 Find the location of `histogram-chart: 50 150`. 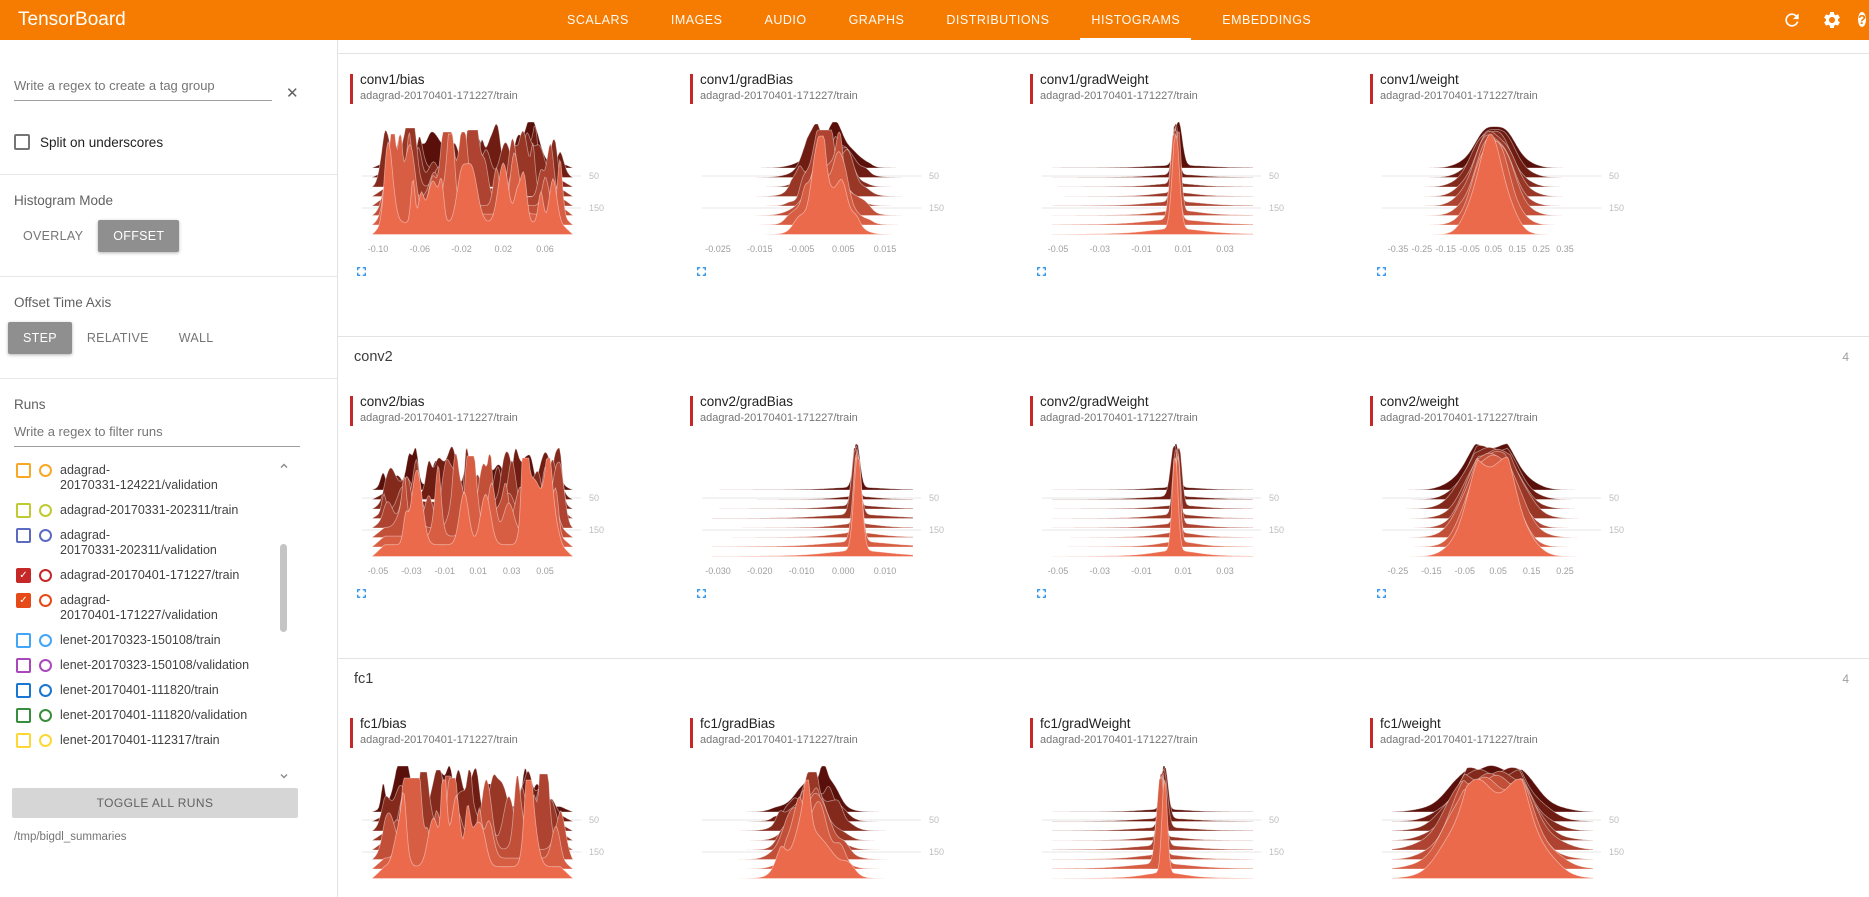

histogram-chart: 50 150 is located at coordinates (1163, 822).